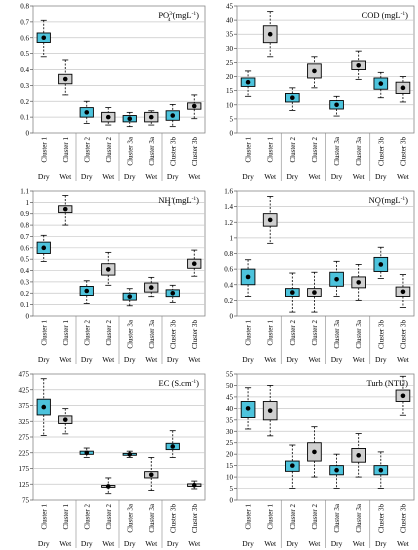 The width and height of the screenshot is (418, 550). Describe the element at coordinates (179, 383) in the screenshot. I see `chart-title: EC (S.cm-1)` at that location.